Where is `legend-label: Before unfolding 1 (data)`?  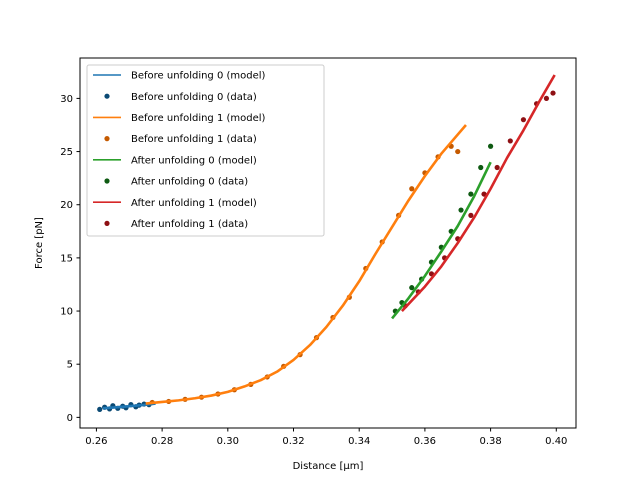
legend-label: Before unfolding 1 (data) is located at coordinates (194, 139).